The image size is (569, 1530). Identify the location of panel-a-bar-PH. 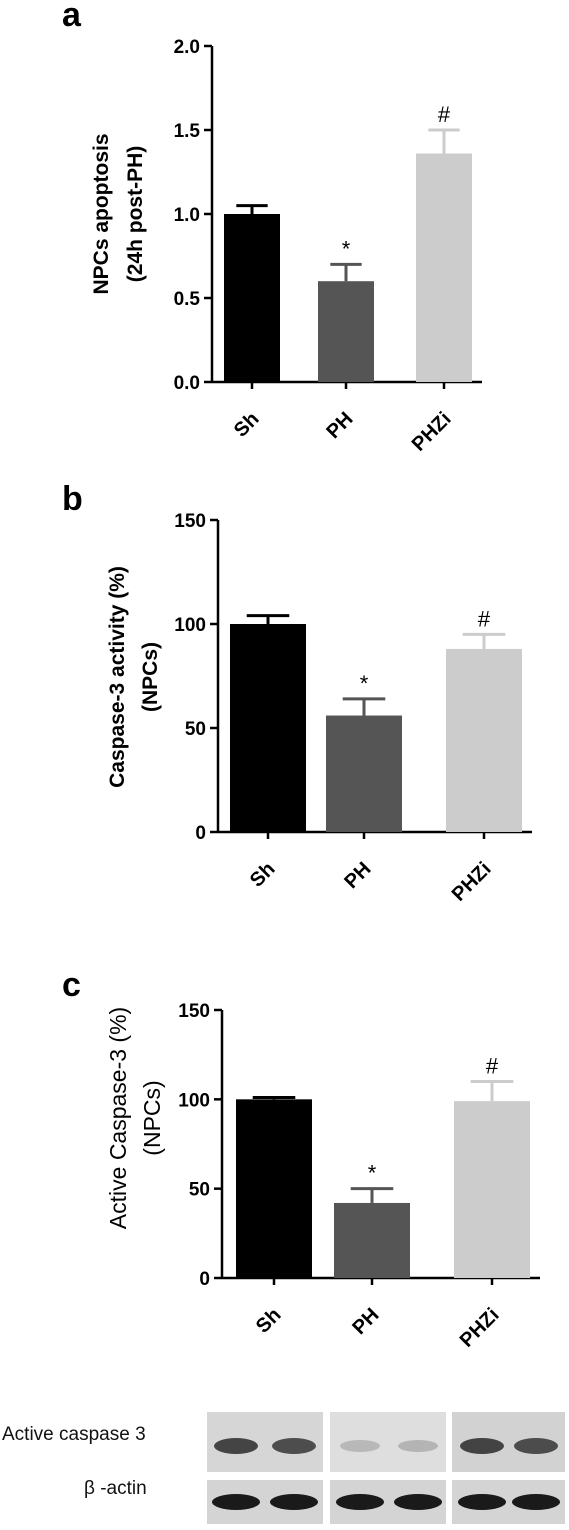
(346, 331).